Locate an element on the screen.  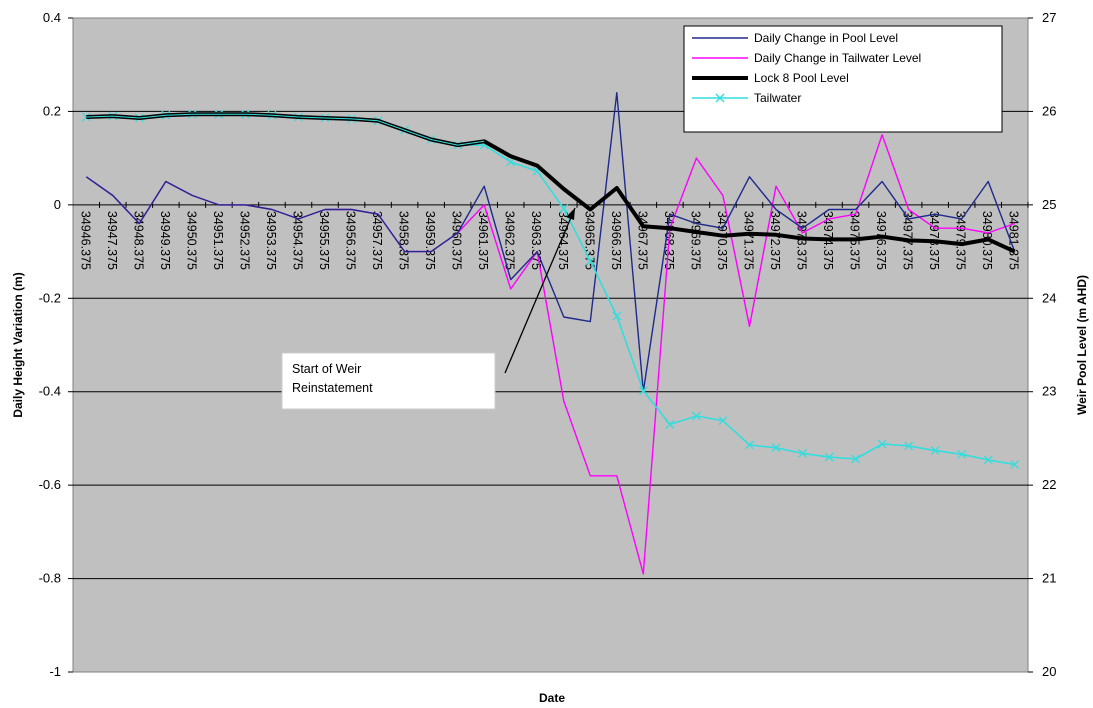
x-tick-label: 34963.375 is located at coordinates (536, 240).